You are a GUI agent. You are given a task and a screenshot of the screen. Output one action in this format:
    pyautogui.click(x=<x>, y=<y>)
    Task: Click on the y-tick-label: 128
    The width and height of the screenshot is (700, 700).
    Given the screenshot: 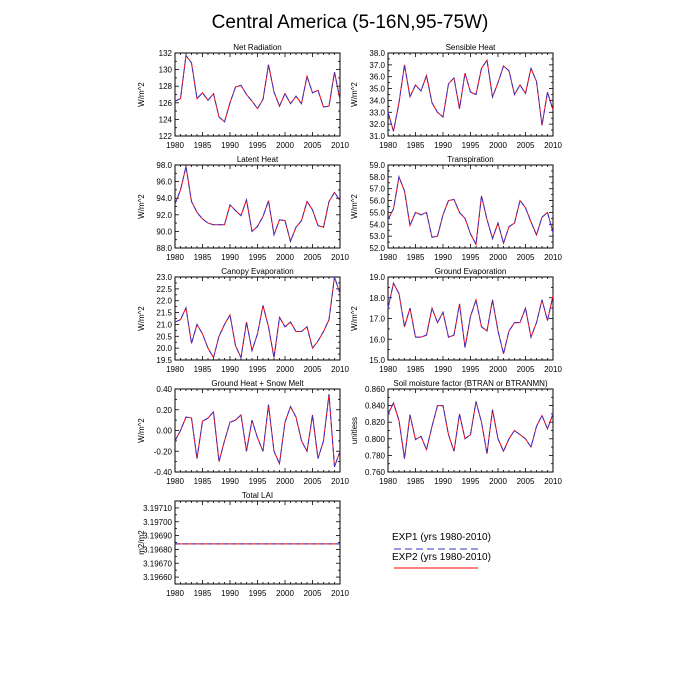 What is the action you would take?
    pyautogui.click(x=166, y=86)
    